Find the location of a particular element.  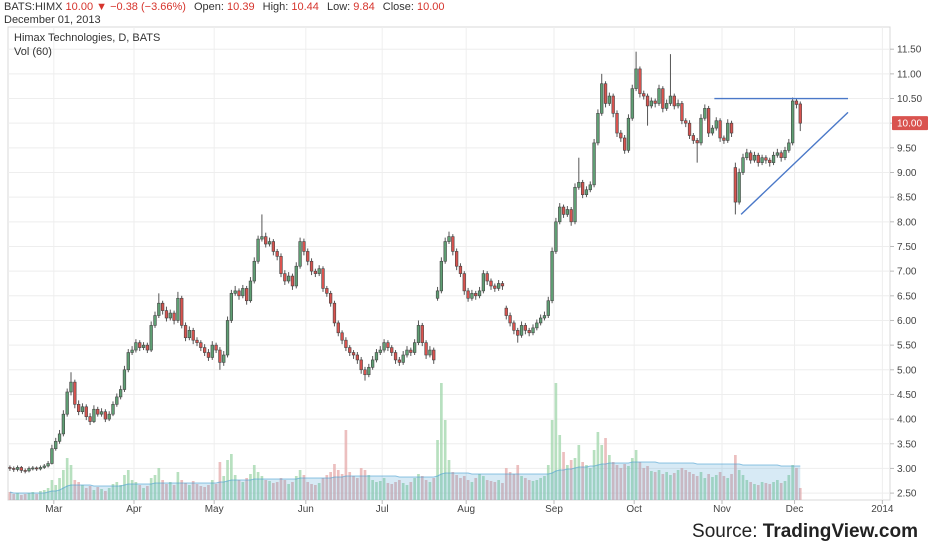

symbol: BATS:HIMX is located at coordinates (33, 7).